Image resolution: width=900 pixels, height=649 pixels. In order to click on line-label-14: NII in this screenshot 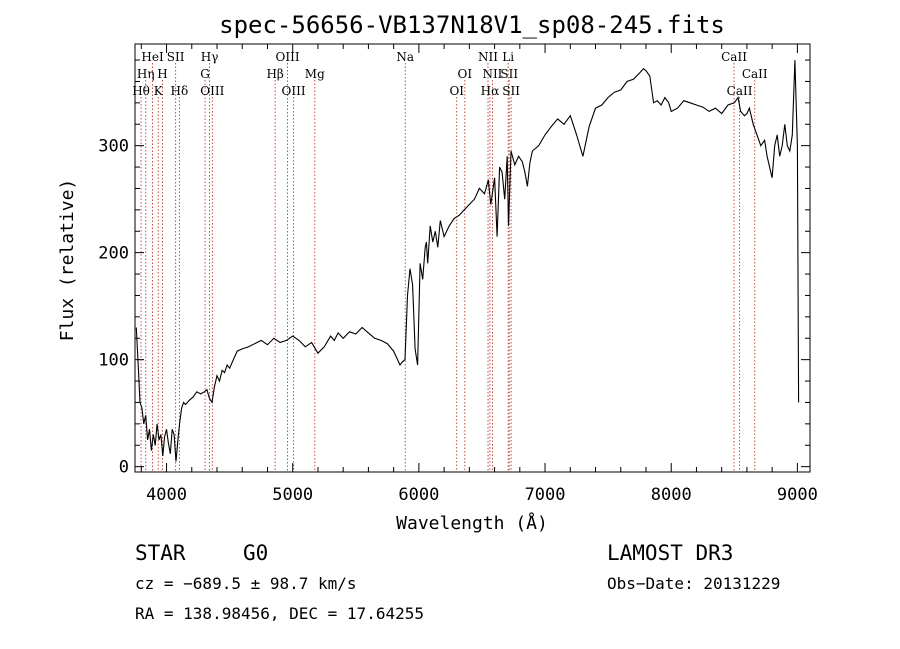, I will do `click(492, 74)`.